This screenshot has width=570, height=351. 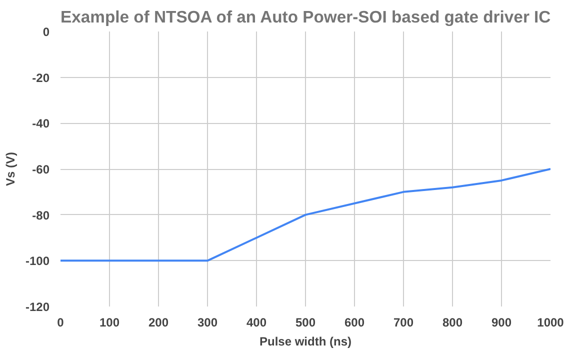 I want to click on y-tick-label: 0, so click(x=46, y=32).